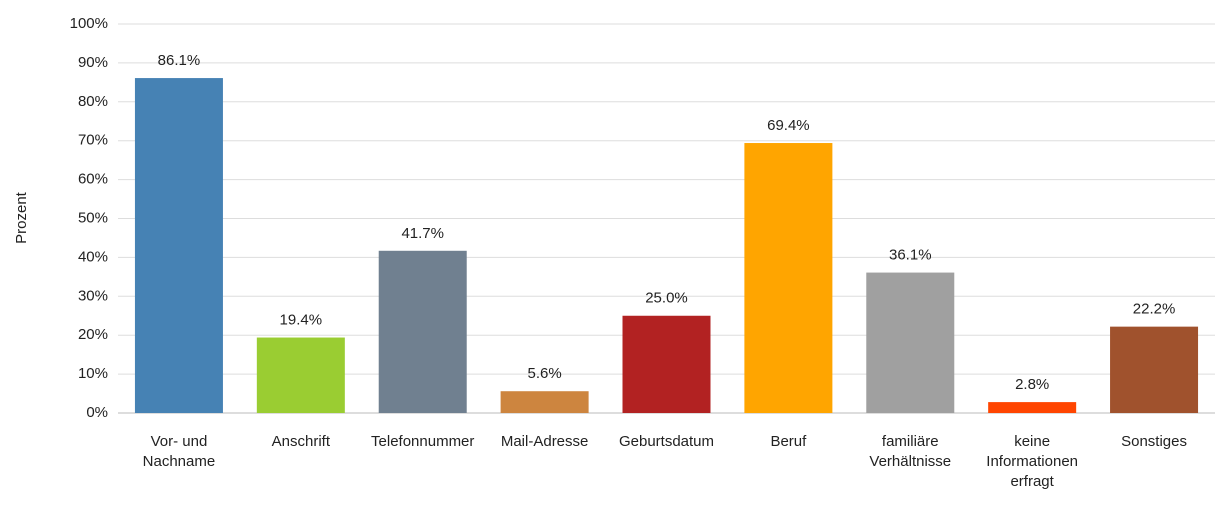 The image size is (1230, 508). What do you see at coordinates (179, 60) in the screenshot?
I see `data-label: 86.1%` at bounding box center [179, 60].